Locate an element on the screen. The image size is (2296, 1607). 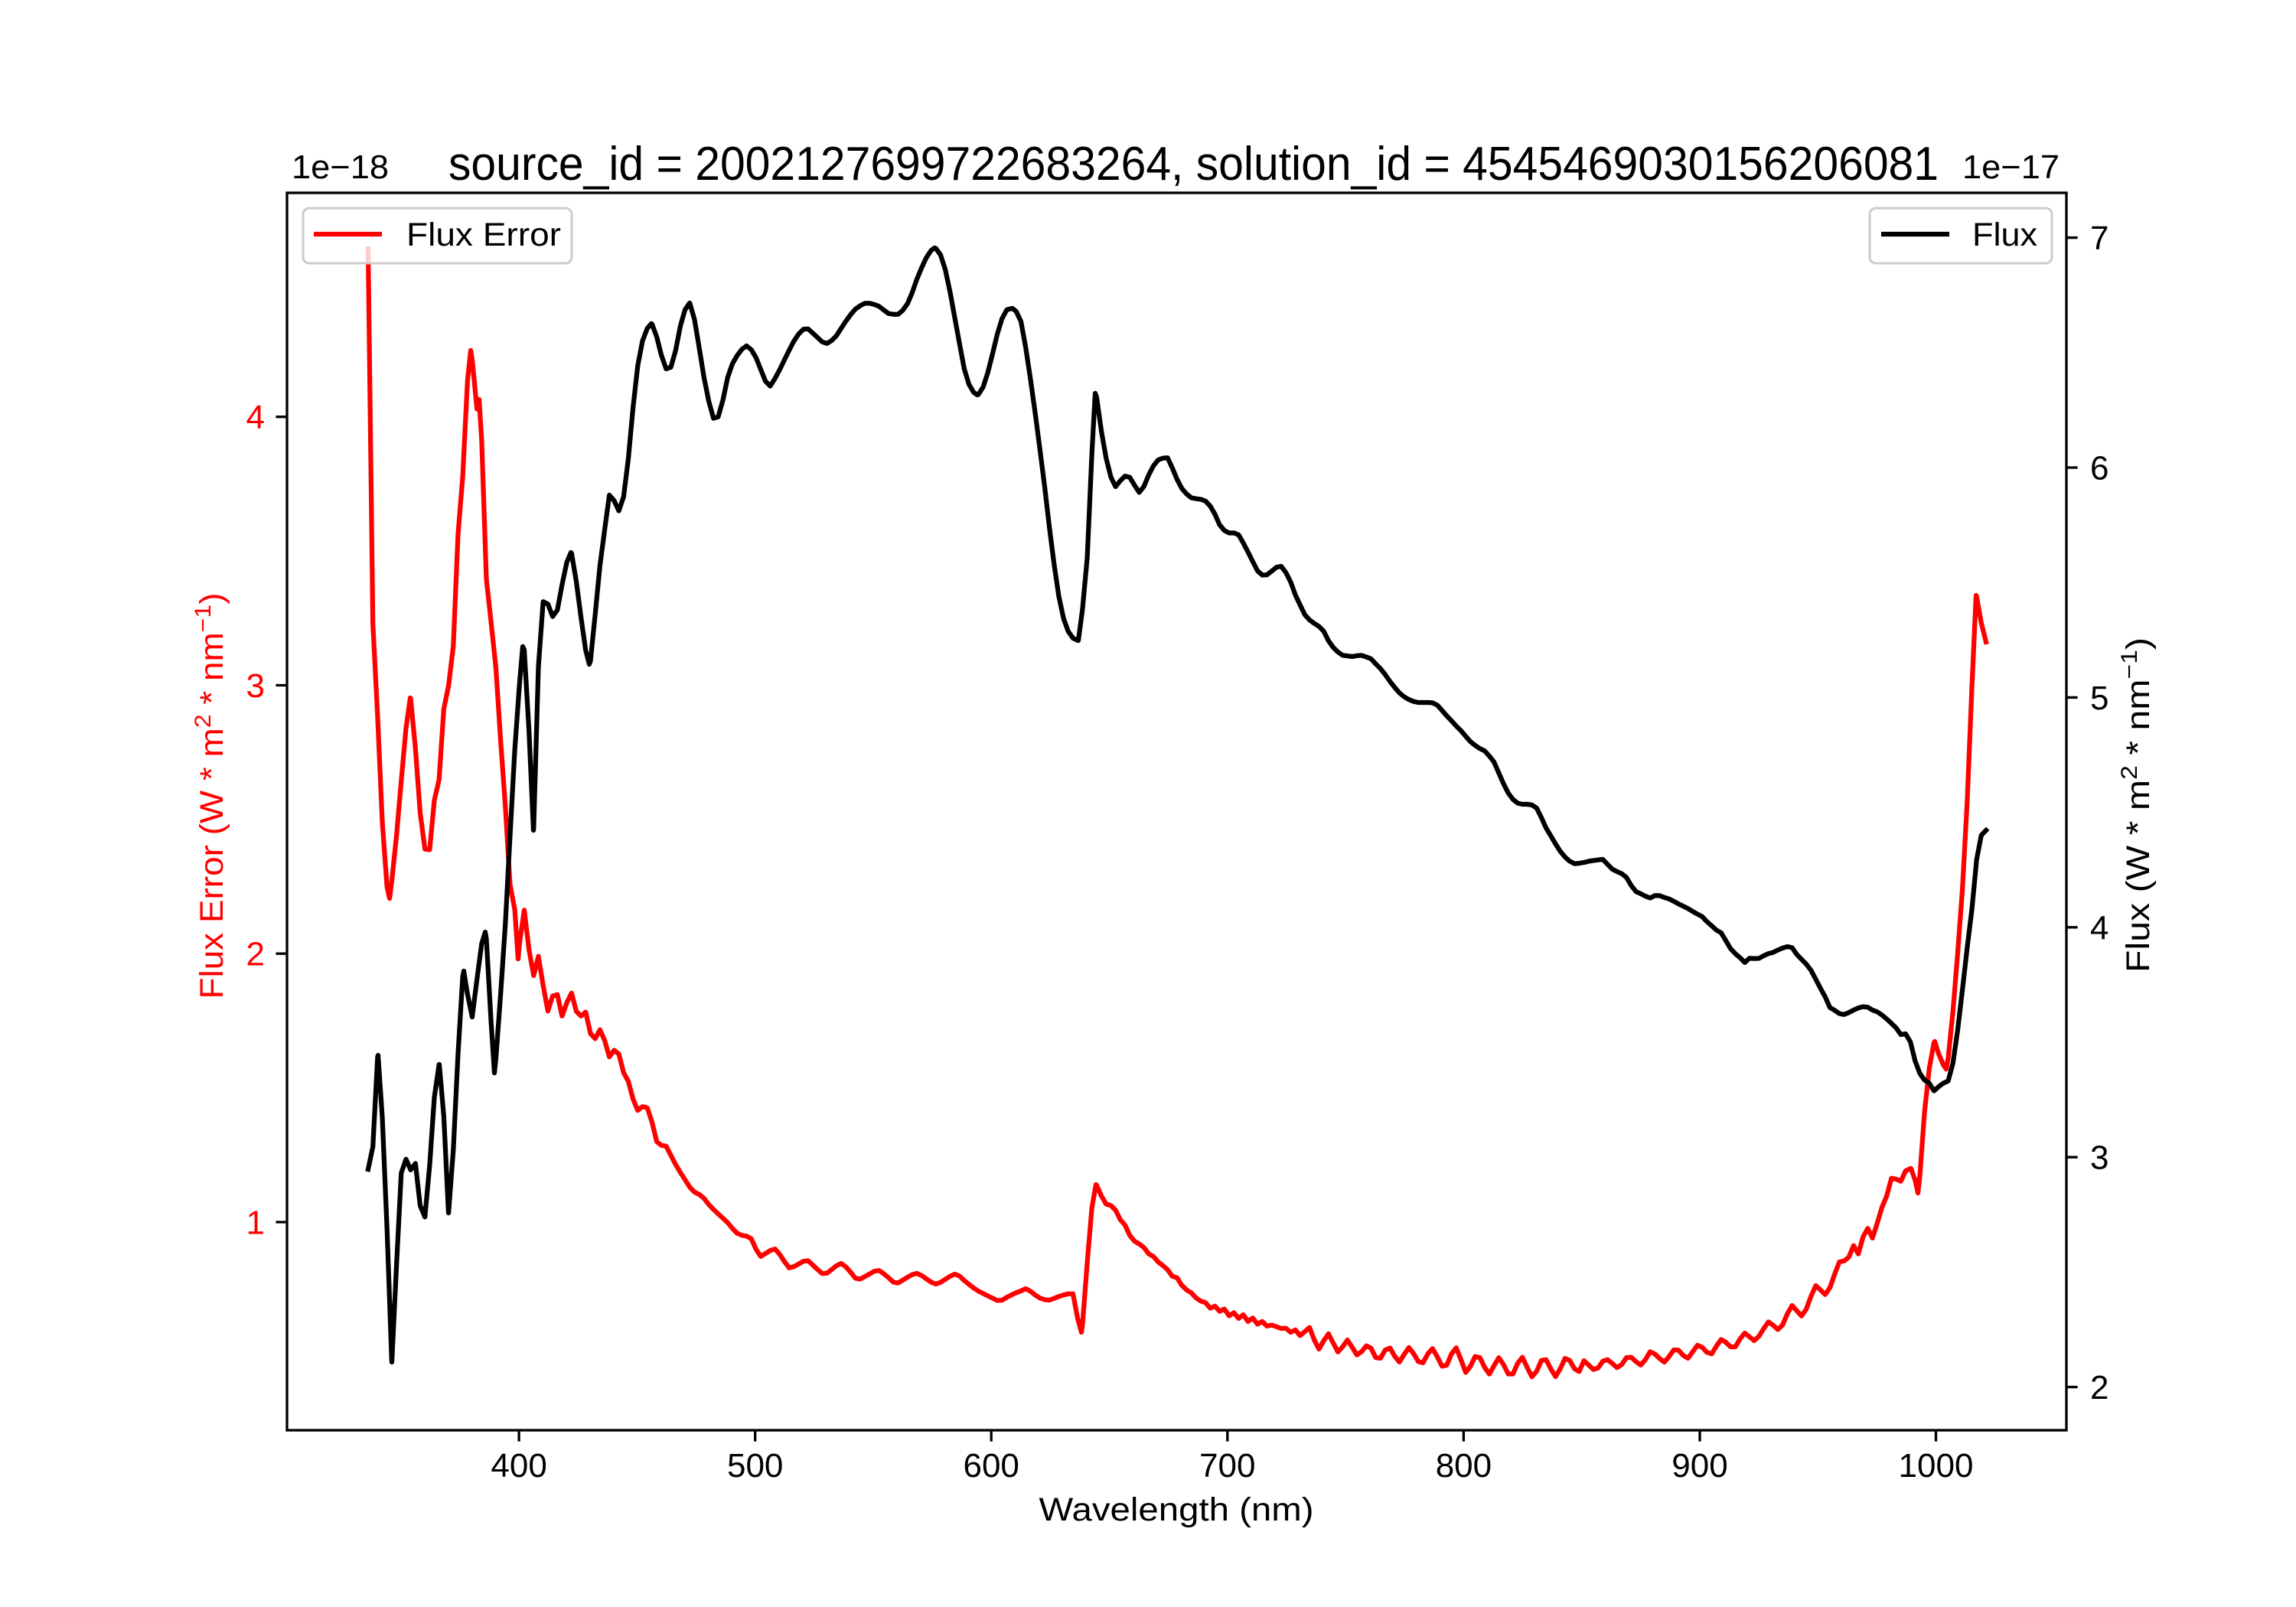
svg-text: 1 is located at coordinates (255, 1223).